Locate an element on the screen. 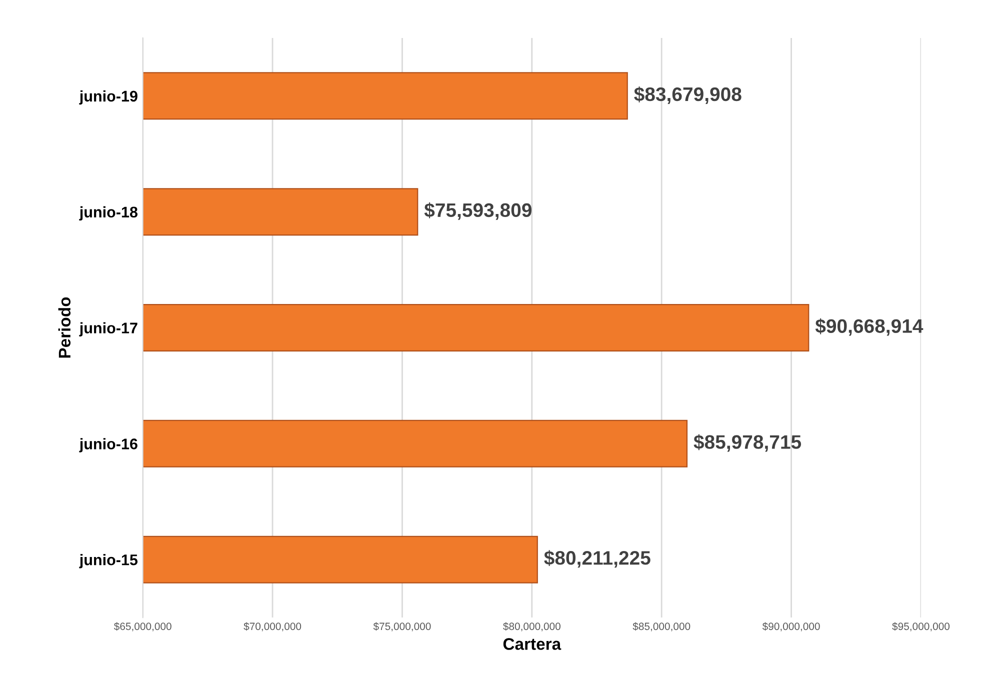  y-tick-label: junio-19 is located at coordinates (108, 97).